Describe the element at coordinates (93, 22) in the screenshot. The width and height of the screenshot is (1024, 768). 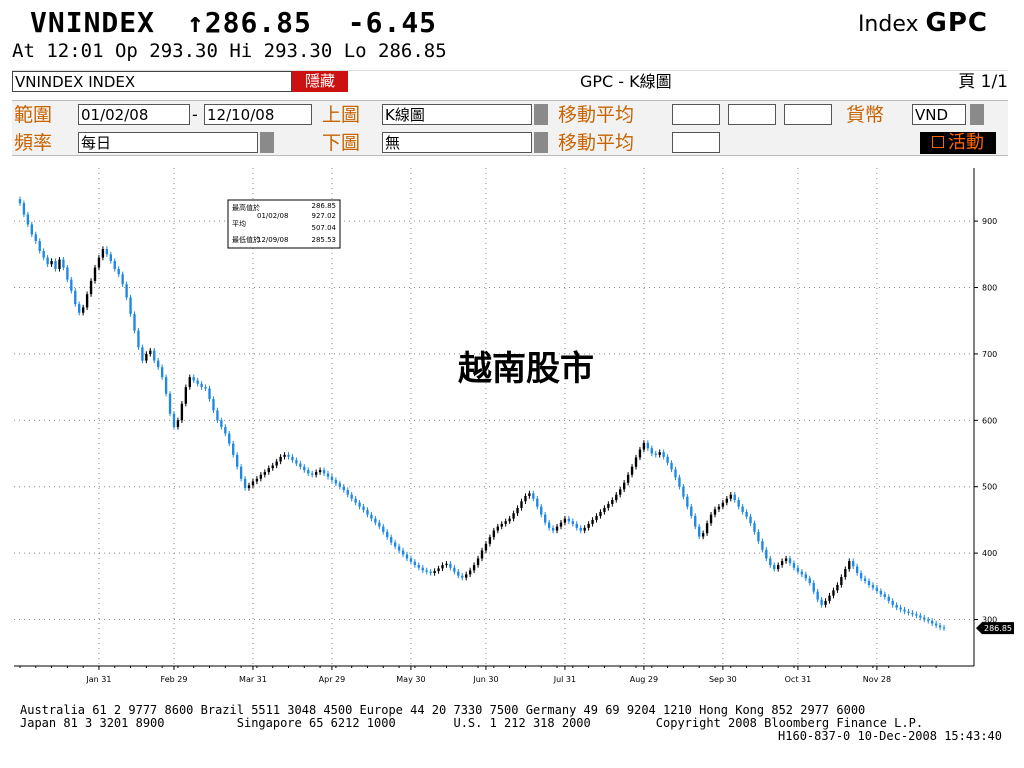
I see `ticker-symbol: VNINDEX` at that location.